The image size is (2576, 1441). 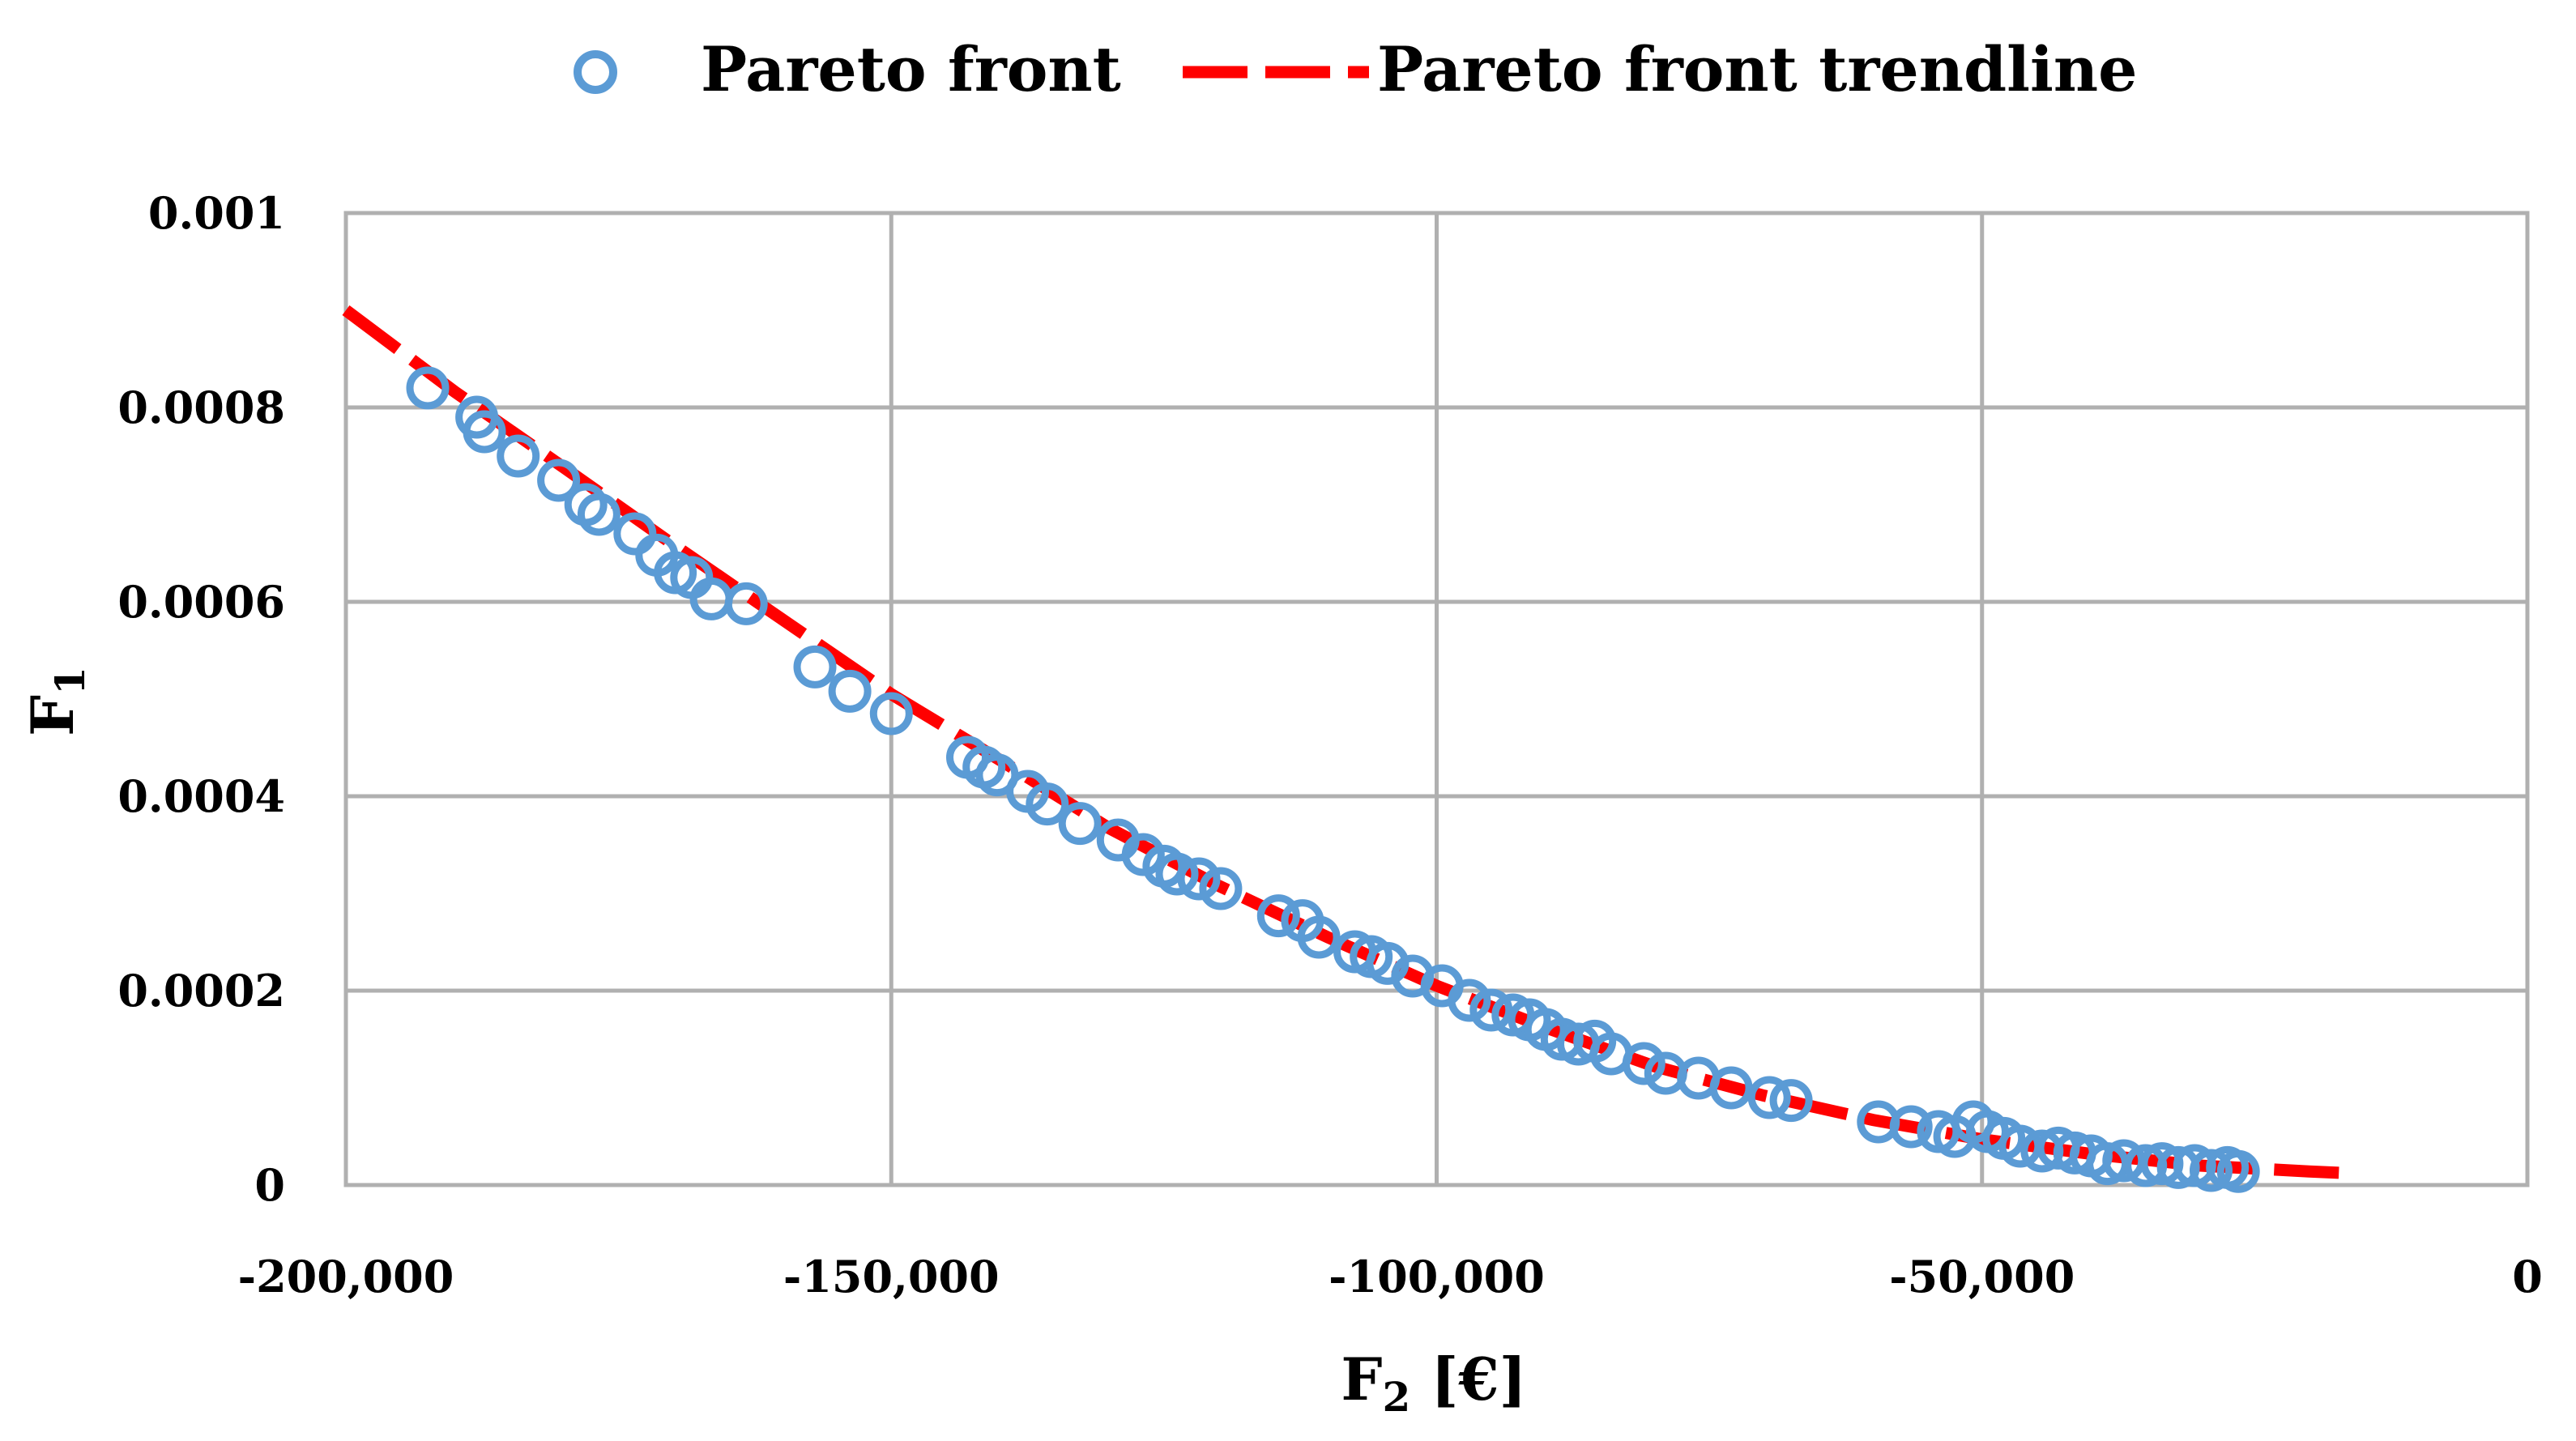 What do you see at coordinates (2527, 1276) in the screenshot?
I see `x-tick-label: 0` at bounding box center [2527, 1276].